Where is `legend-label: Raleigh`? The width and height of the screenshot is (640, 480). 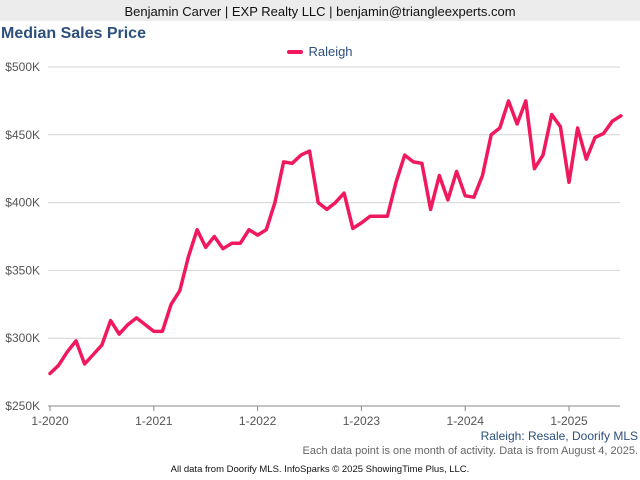 legend-label: Raleigh is located at coordinates (330, 51).